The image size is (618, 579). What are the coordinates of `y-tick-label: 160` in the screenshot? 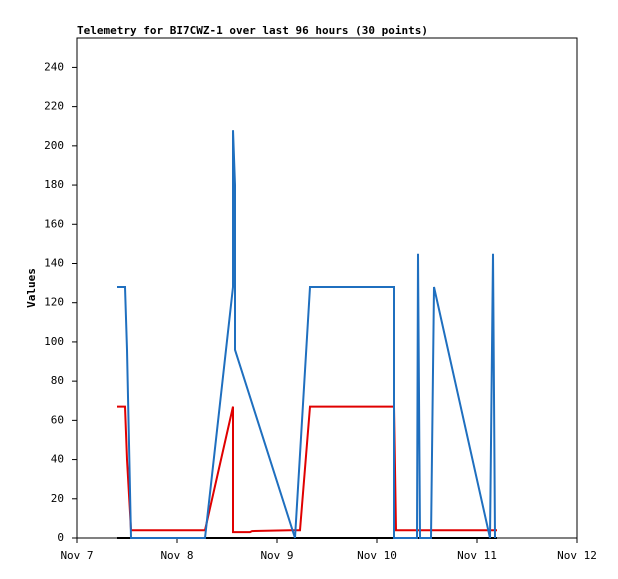 It's located at (54, 223).